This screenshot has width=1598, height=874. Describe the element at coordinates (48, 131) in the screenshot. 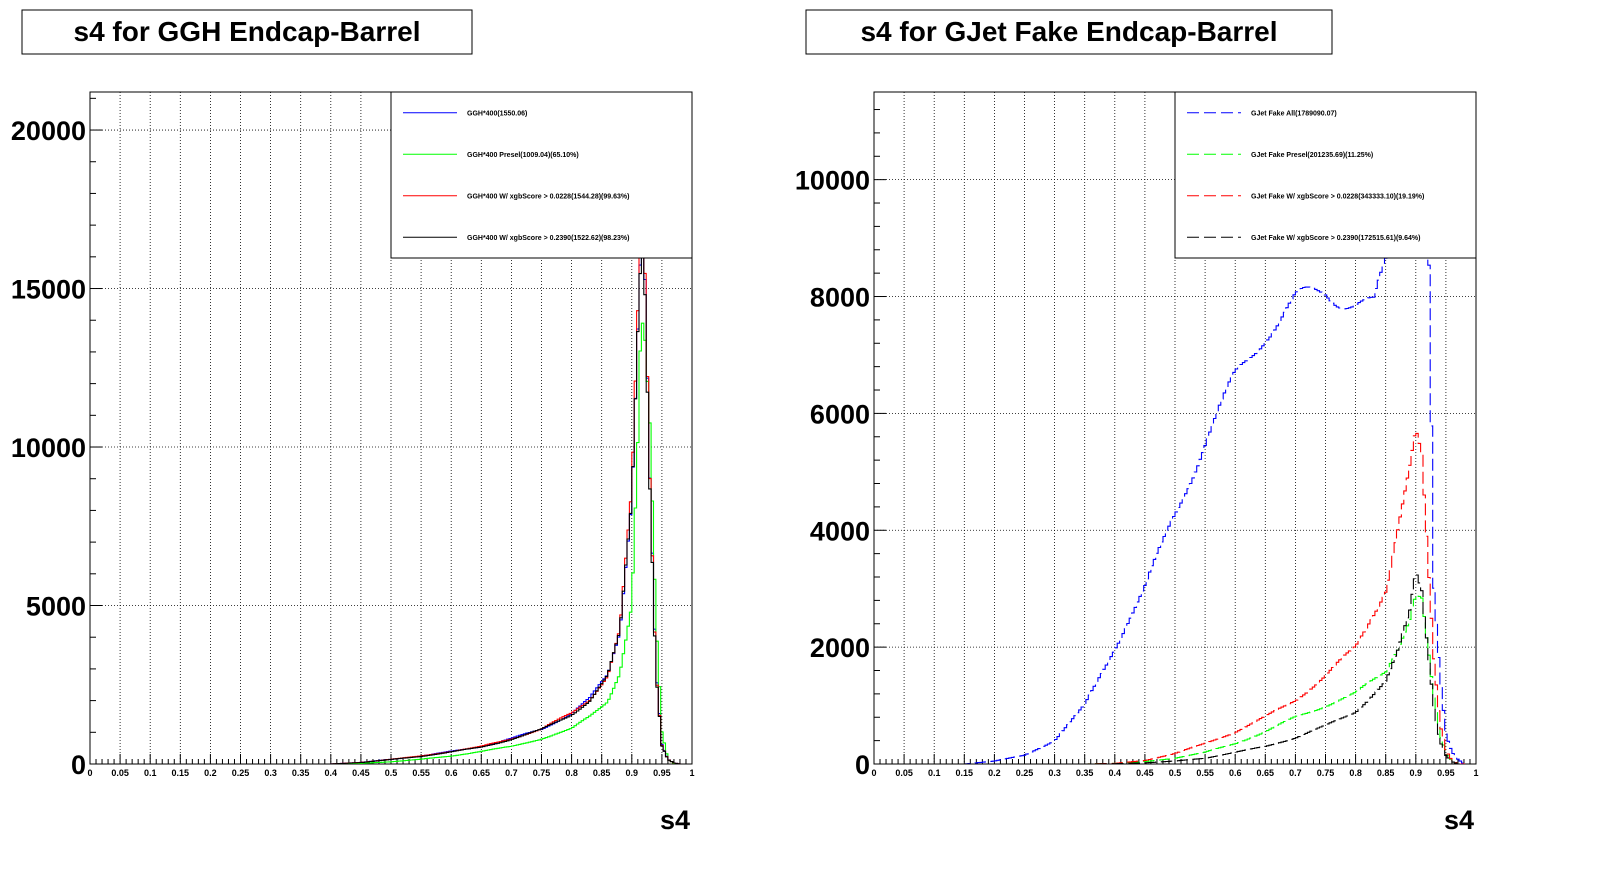

I see `y-tick-label: 20000` at that location.